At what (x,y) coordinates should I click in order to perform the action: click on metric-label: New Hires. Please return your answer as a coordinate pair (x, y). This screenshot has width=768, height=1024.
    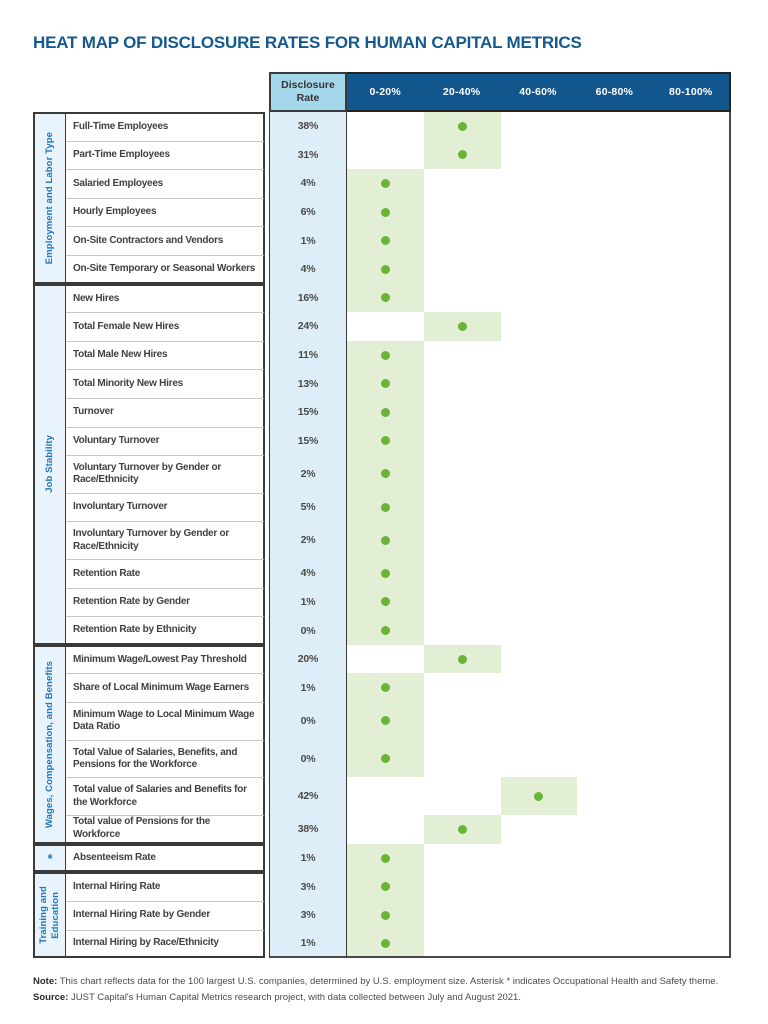
    Looking at the image, I should click on (165, 298).